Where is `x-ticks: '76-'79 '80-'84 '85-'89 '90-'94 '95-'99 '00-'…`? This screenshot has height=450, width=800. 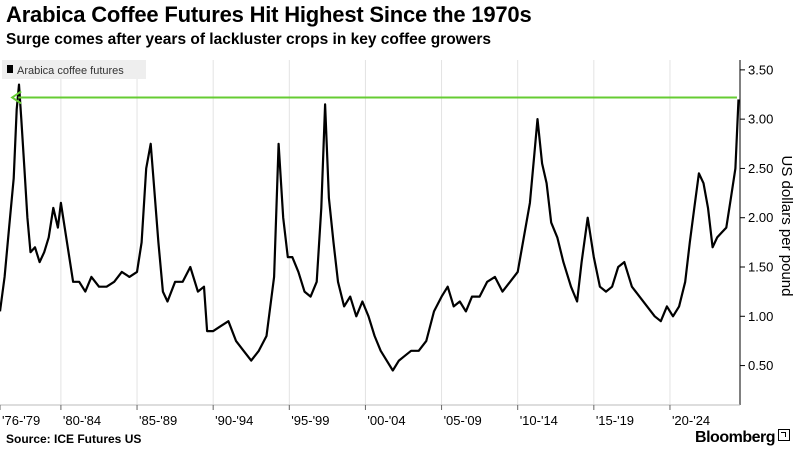 x-ticks: '76-'79 '80-'84 '85-'89 '90-'94 '95-'99 '00-'… is located at coordinates (355, 416).